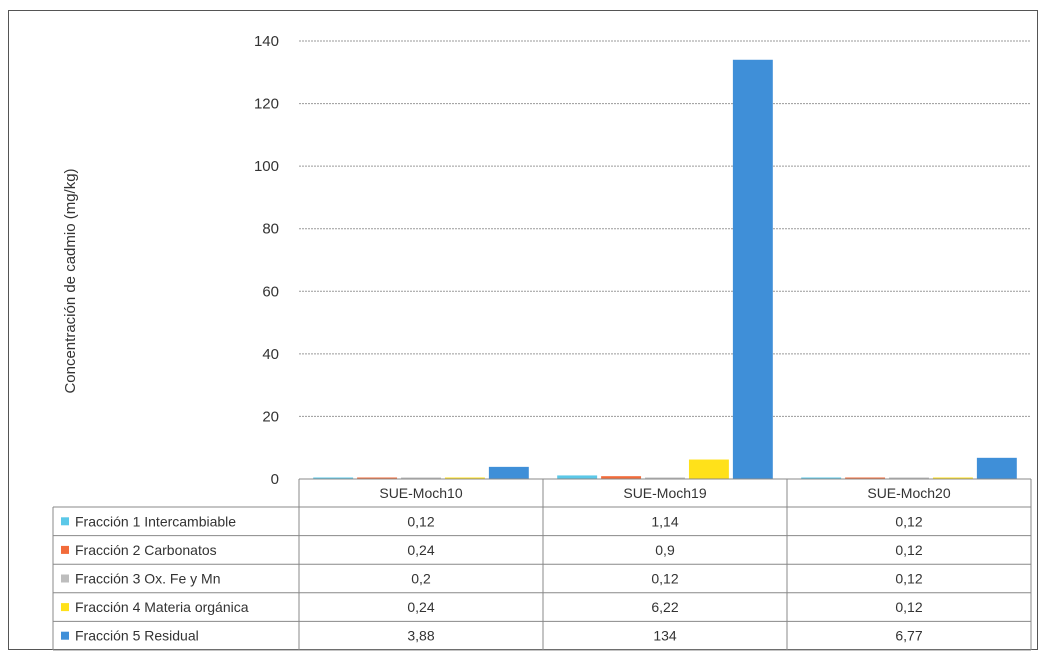  What do you see at coordinates (266, 166) in the screenshot?
I see `y-tick-label: 100` at bounding box center [266, 166].